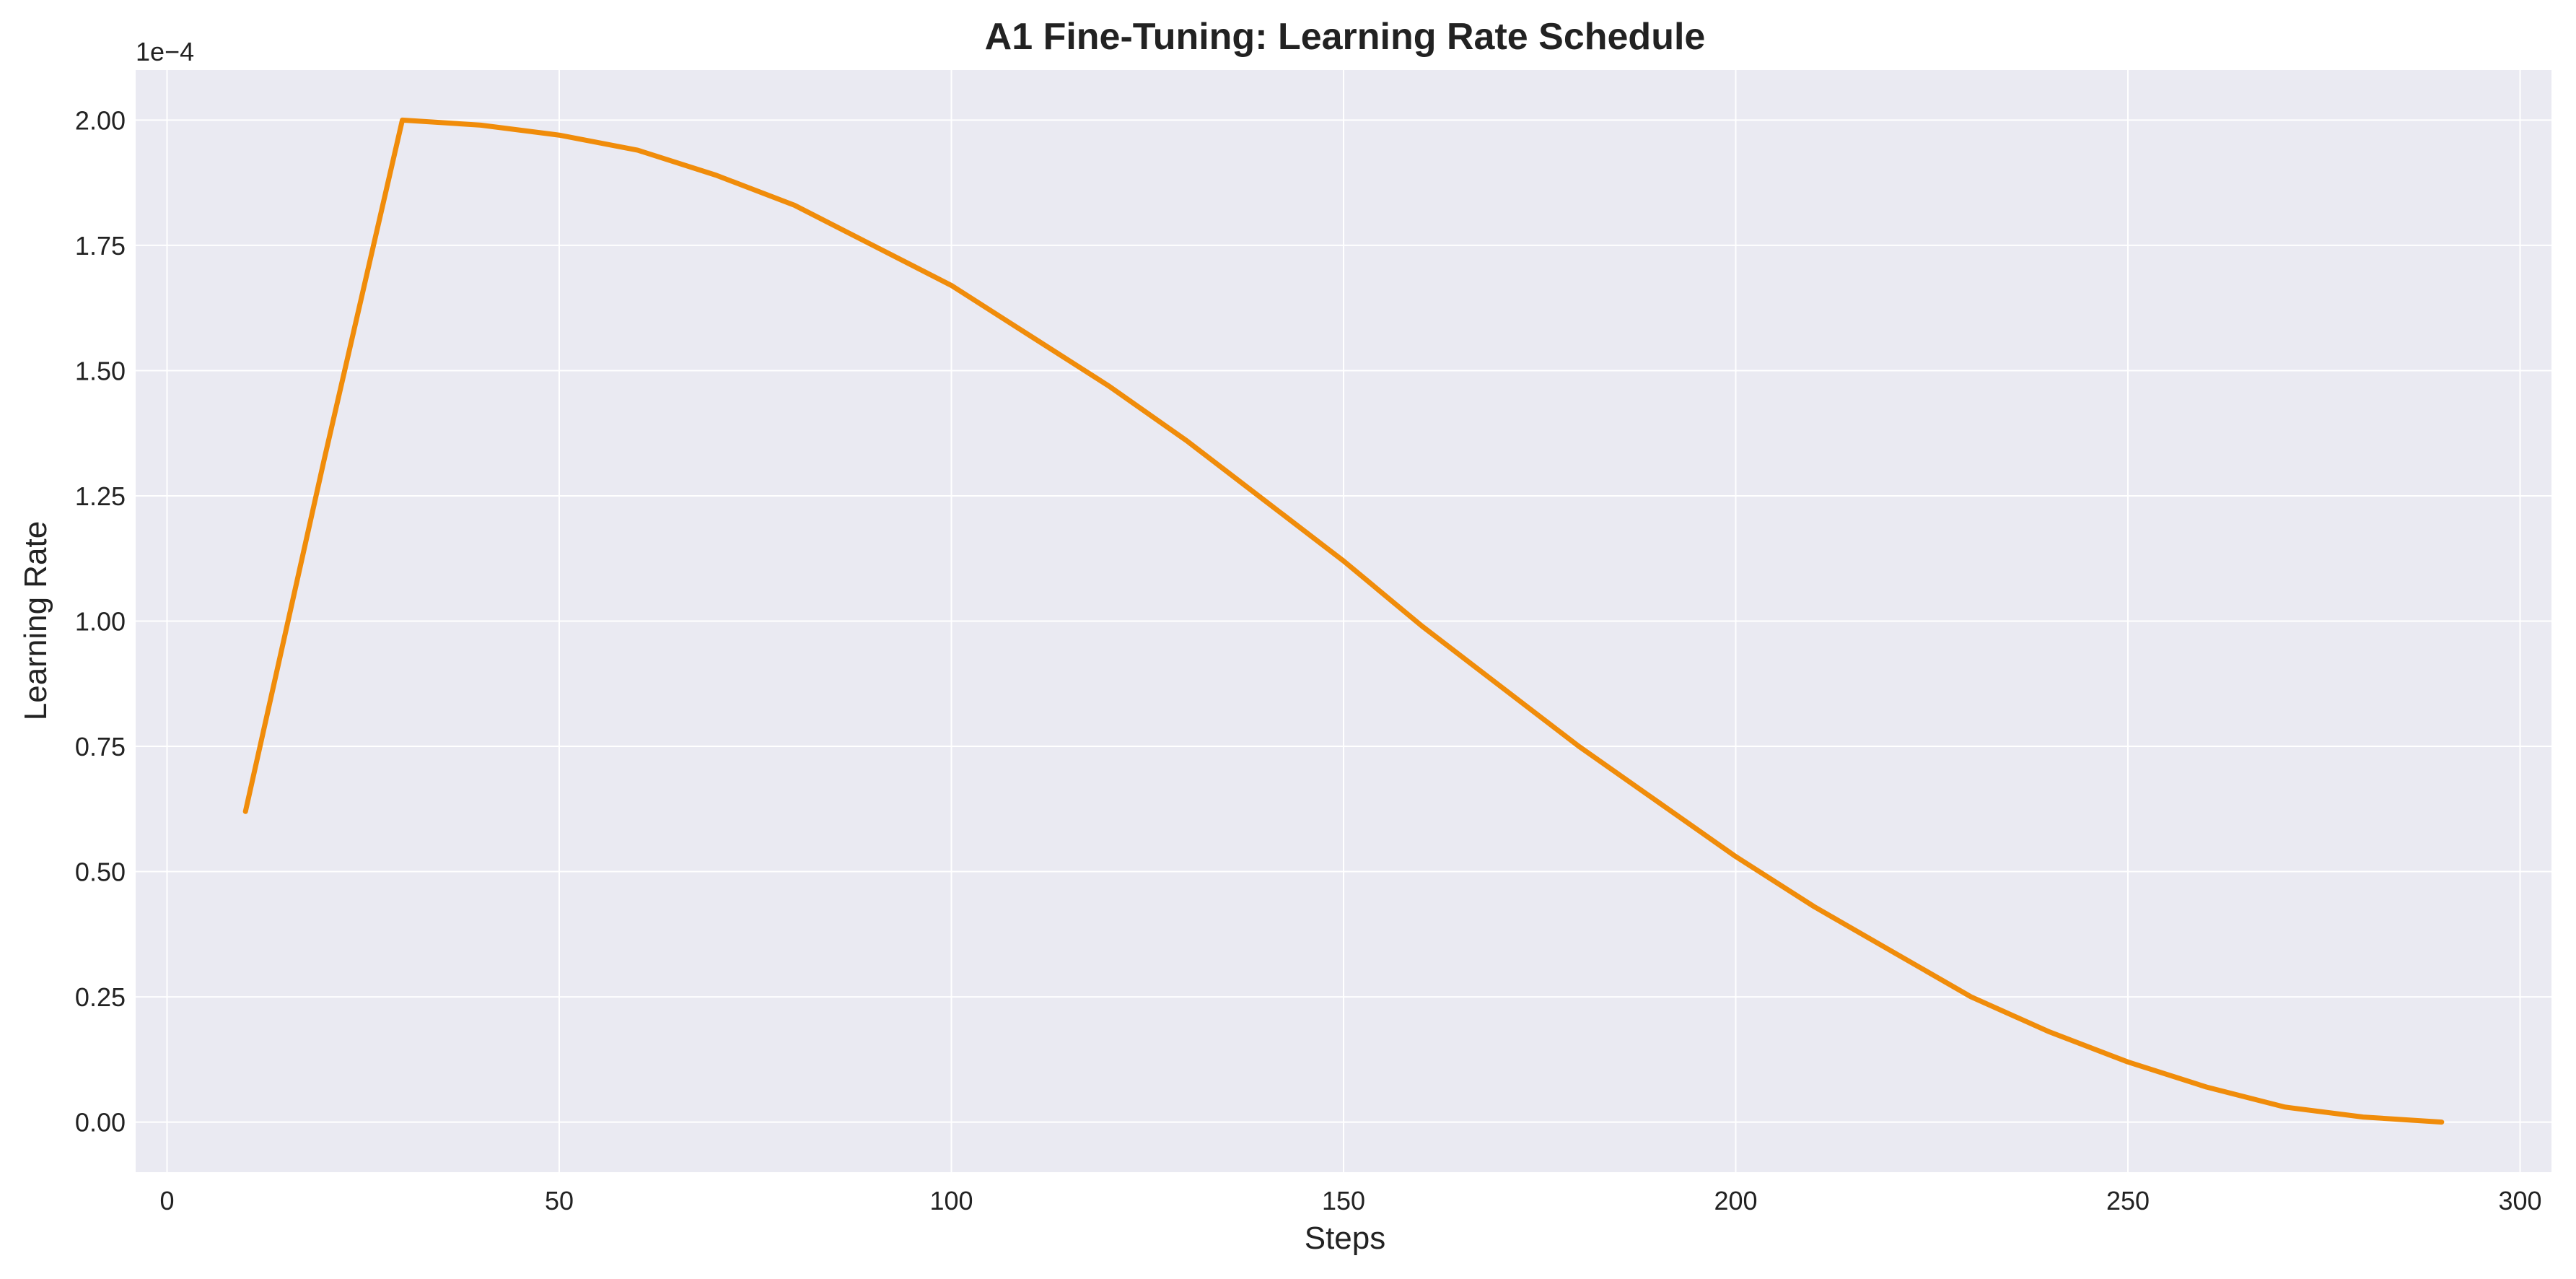 This screenshot has height=1279, width=2576. What do you see at coordinates (166, 1200) in the screenshot?
I see `x-tick-label: 0` at bounding box center [166, 1200].